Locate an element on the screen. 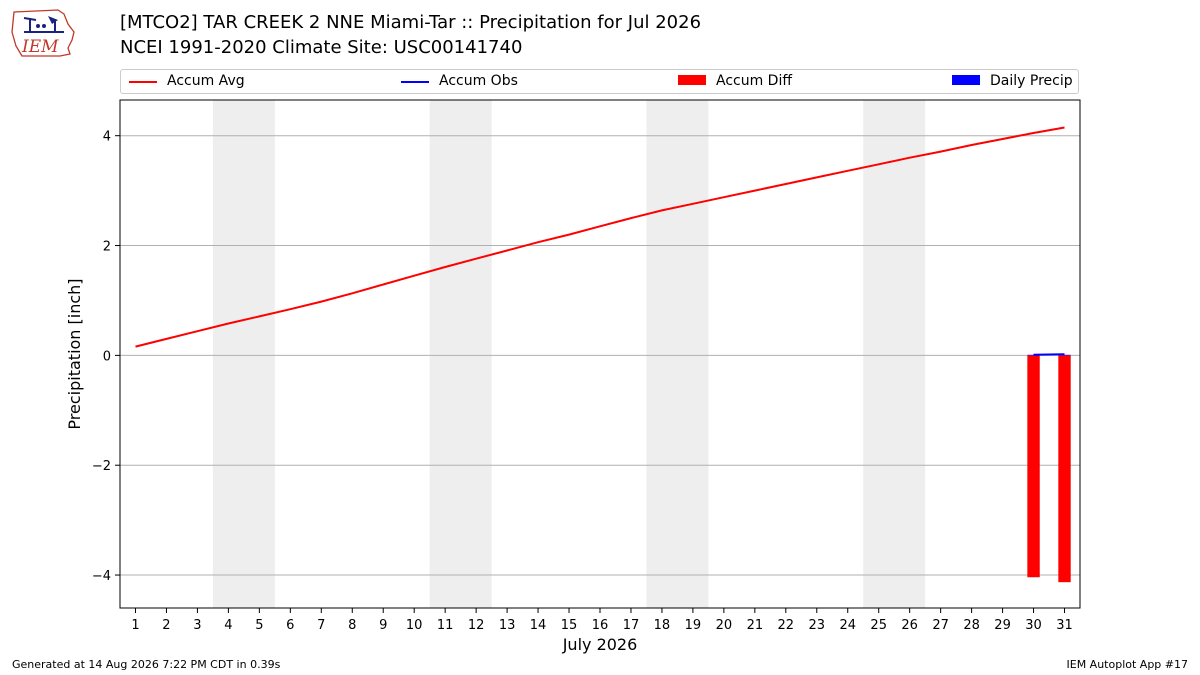  y-tick-label: 4 is located at coordinates (107, 137).